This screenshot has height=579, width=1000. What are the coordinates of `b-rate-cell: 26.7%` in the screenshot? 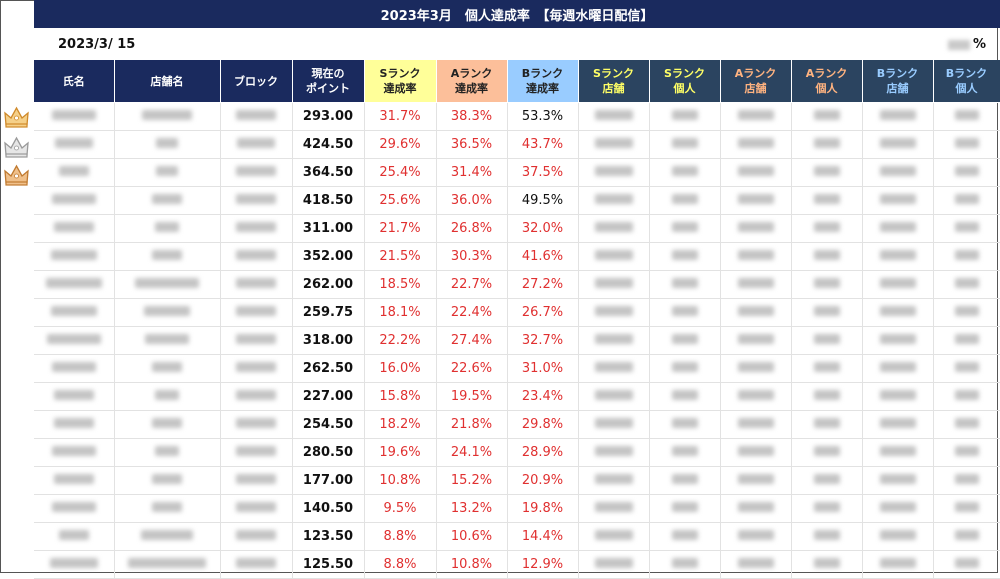 It's located at (543, 312).